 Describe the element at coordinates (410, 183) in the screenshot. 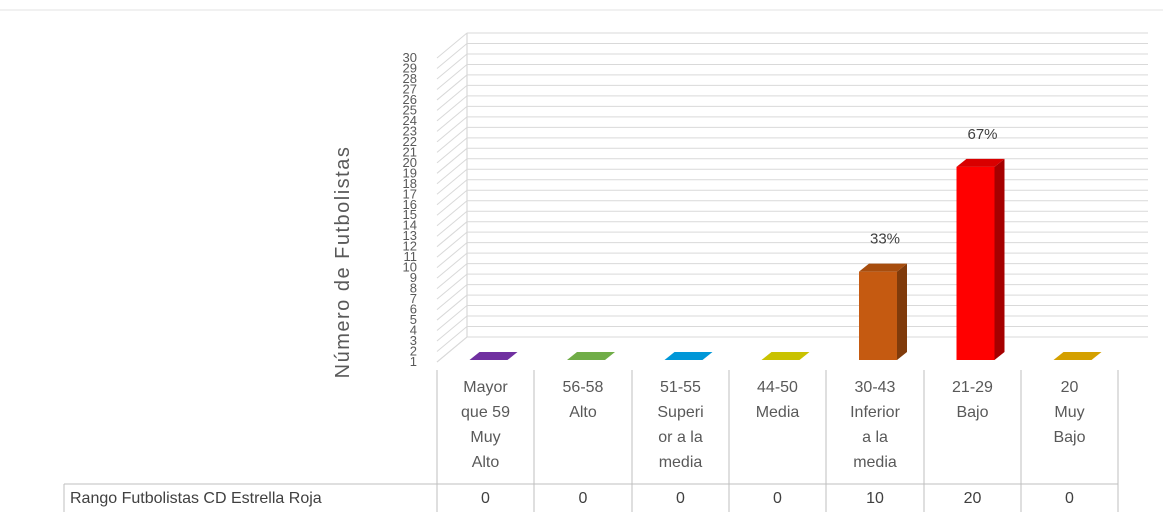

I see `y-tick-label: 18` at that location.